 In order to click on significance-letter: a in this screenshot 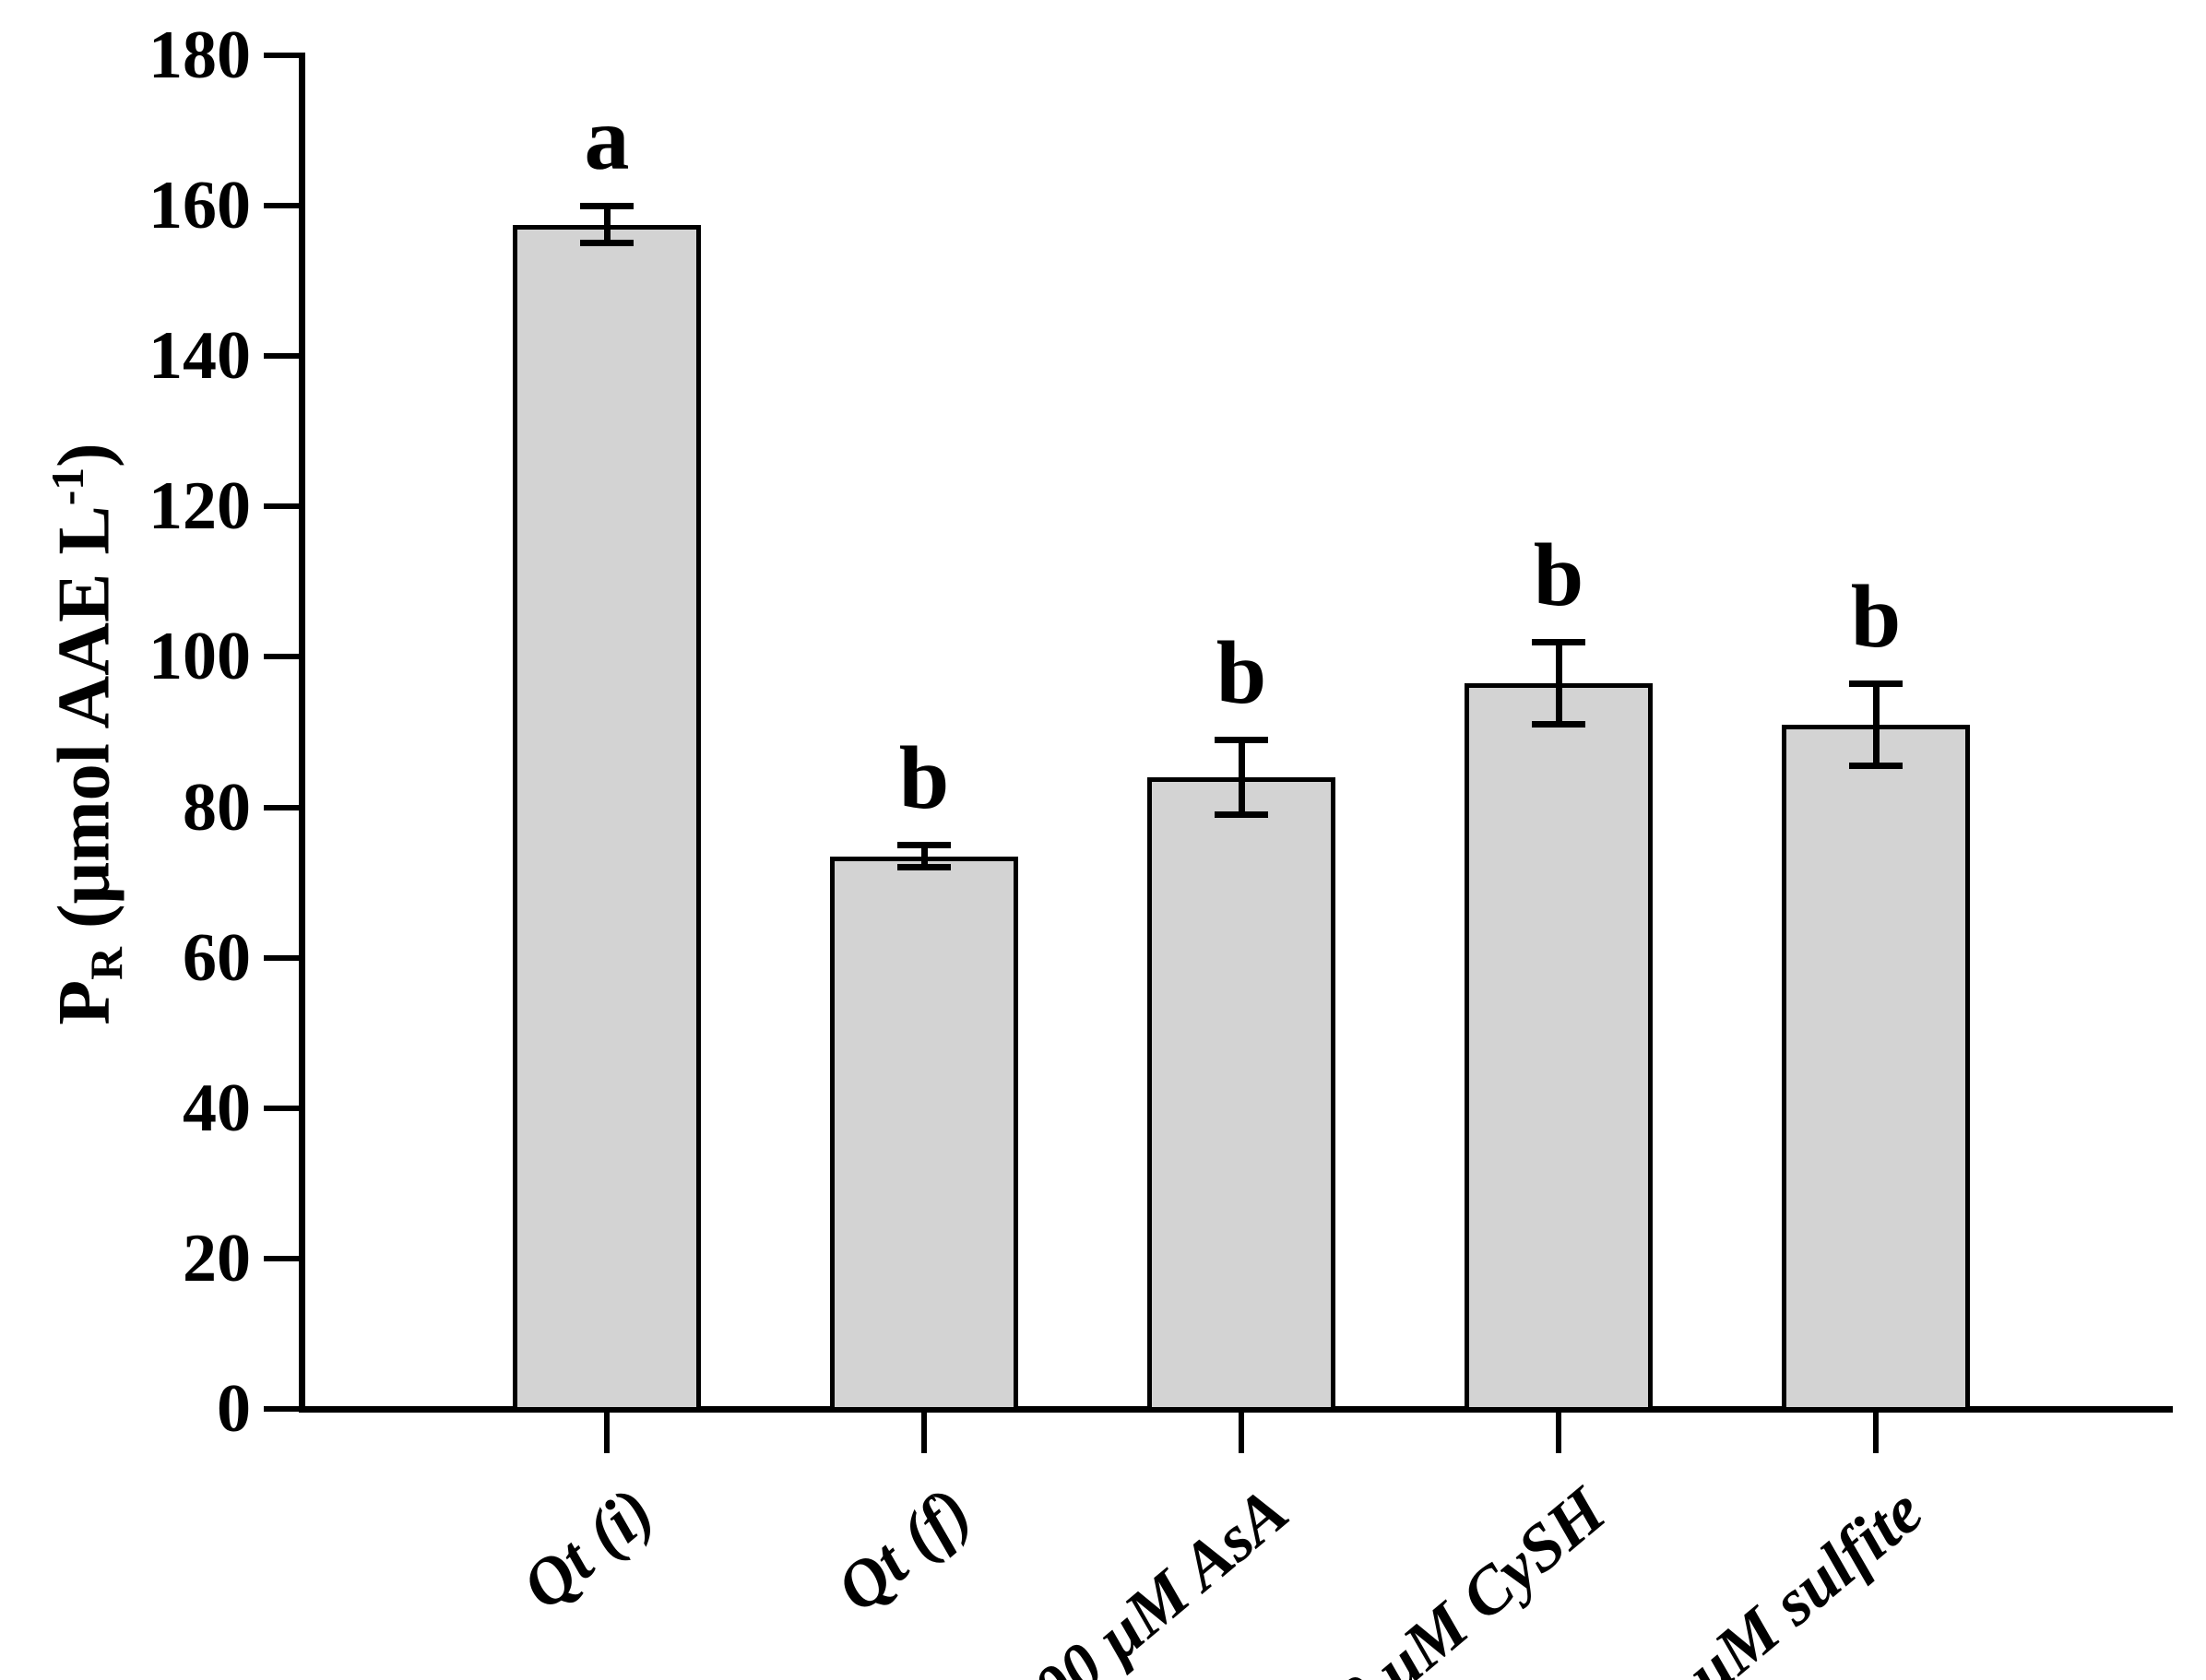, I will do `click(607, 139)`.